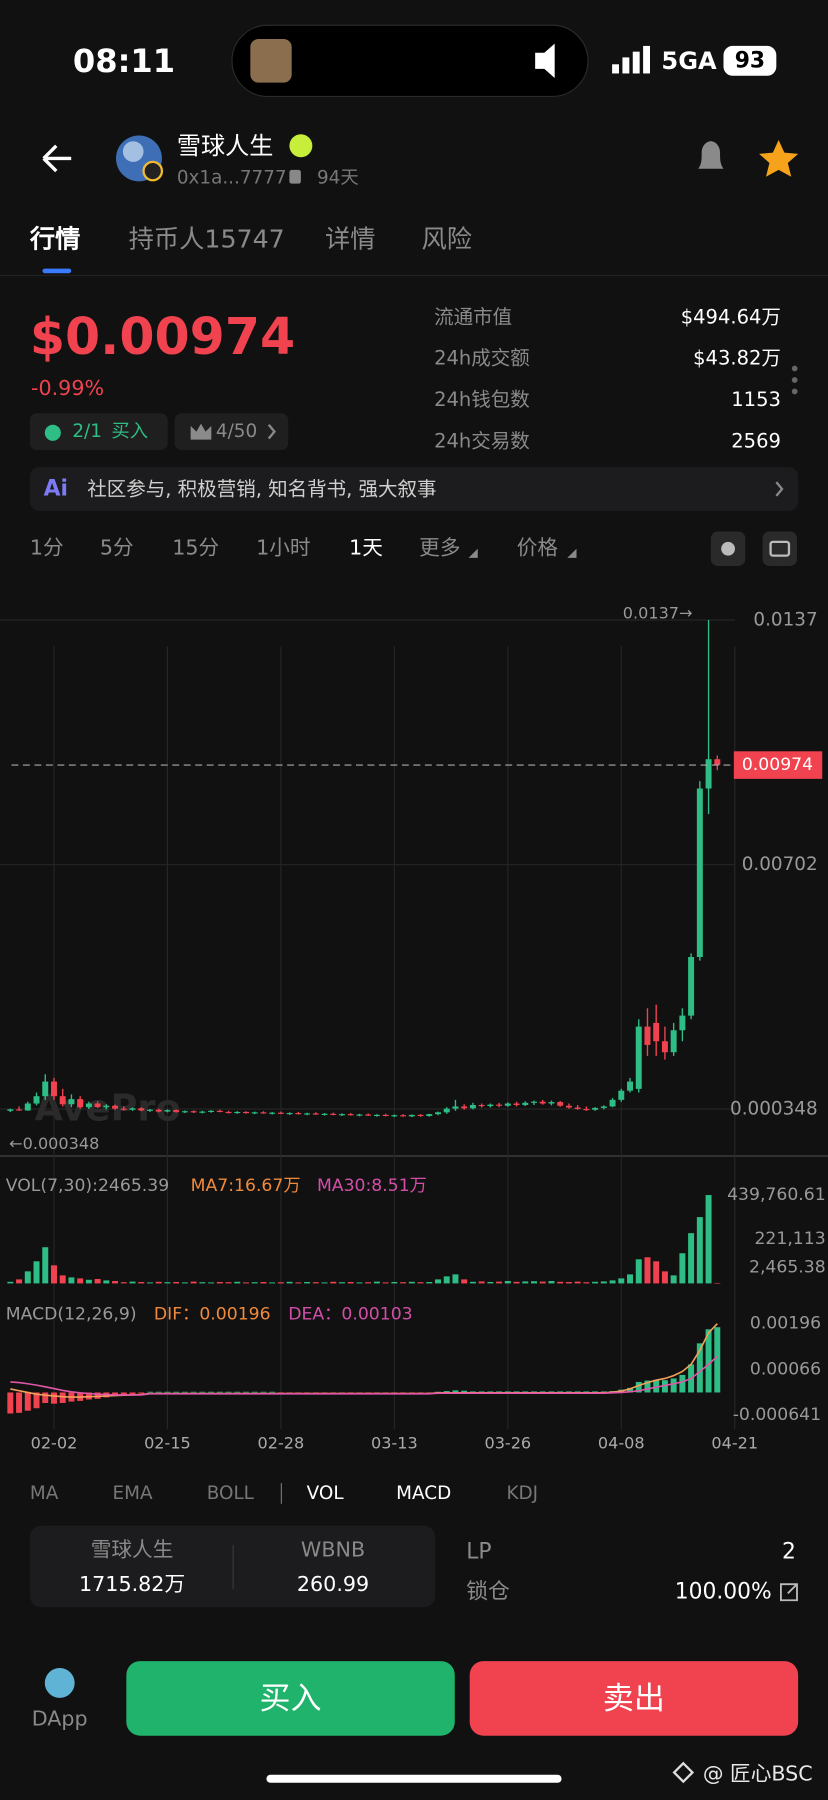 The image size is (828, 1800). Describe the element at coordinates (634, 1698) in the screenshot. I see `sell-button` at that location.